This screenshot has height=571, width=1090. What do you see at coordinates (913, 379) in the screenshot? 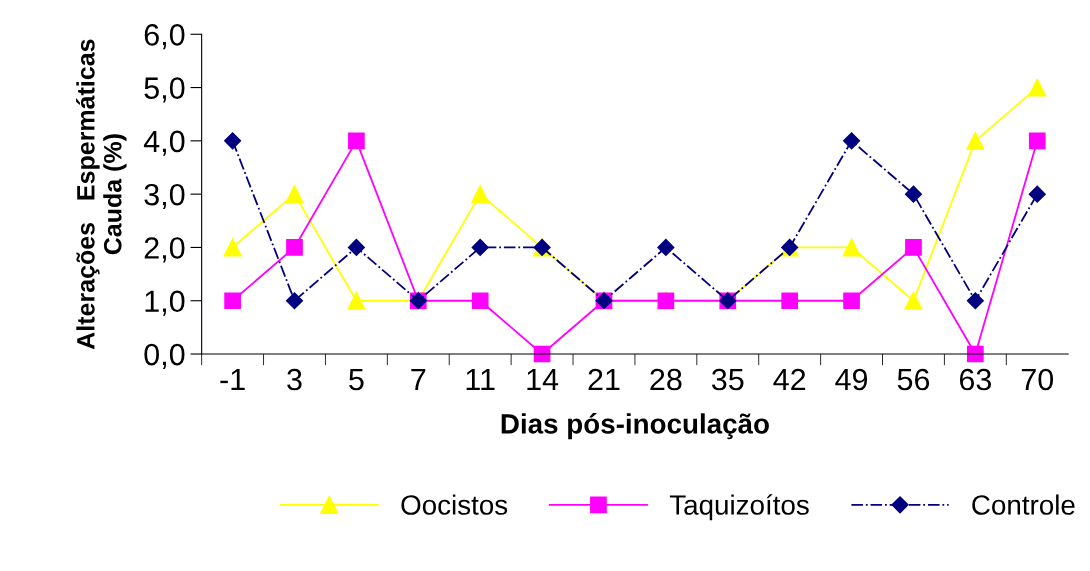
I see `x-tick-label: 56` at bounding box center [913, 379].